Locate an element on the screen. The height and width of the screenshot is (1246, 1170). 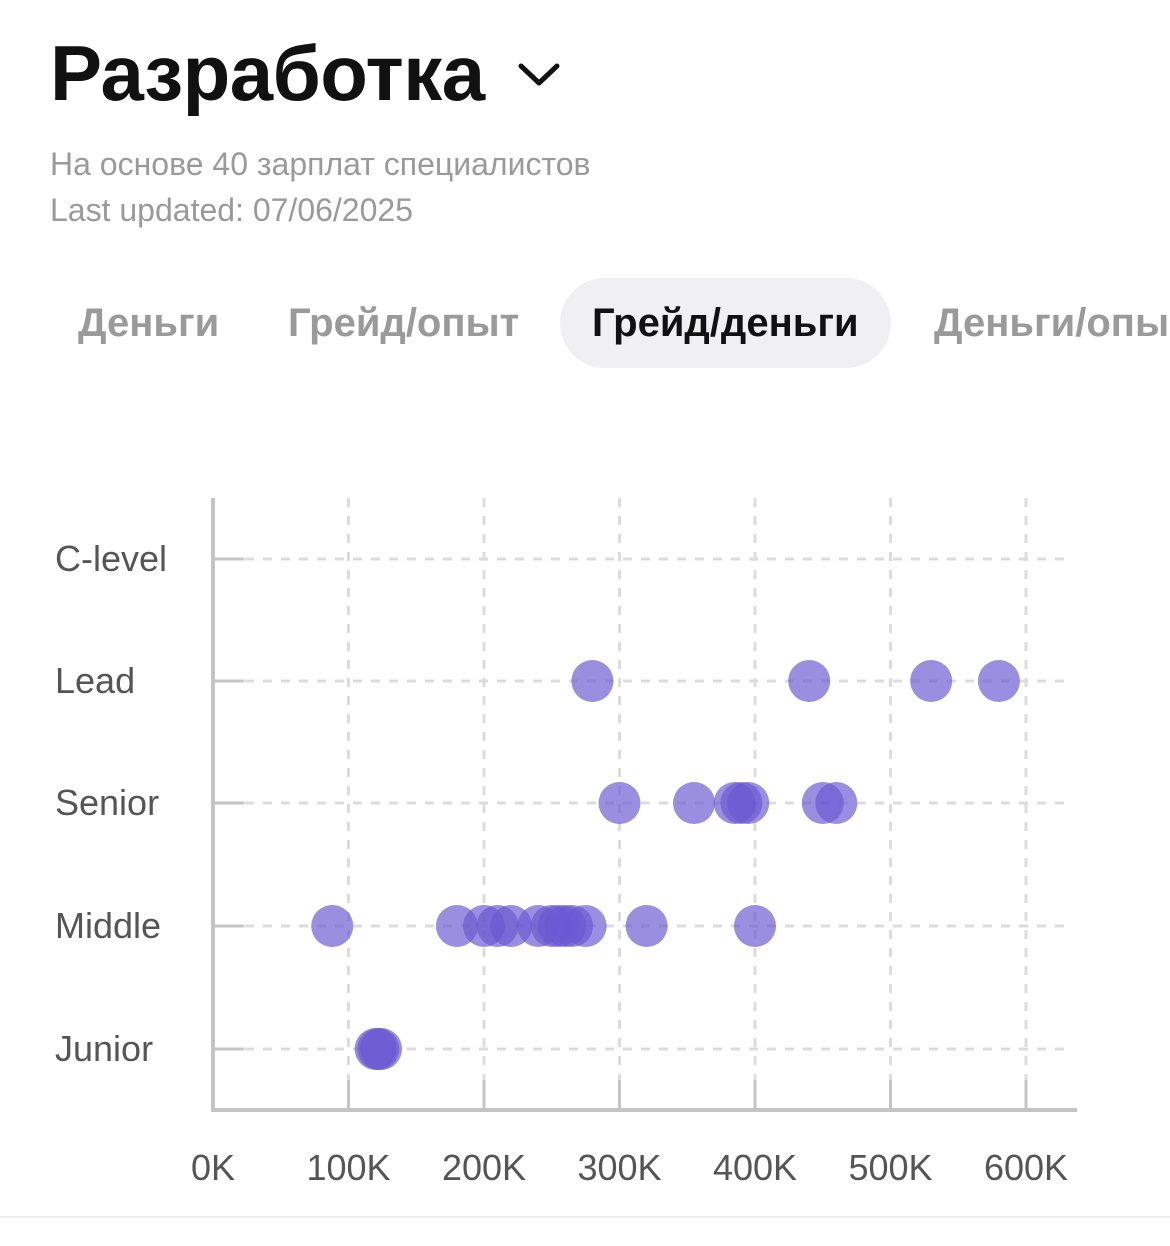
x-tick-label: 300K is located at coordinates (619, 1167).